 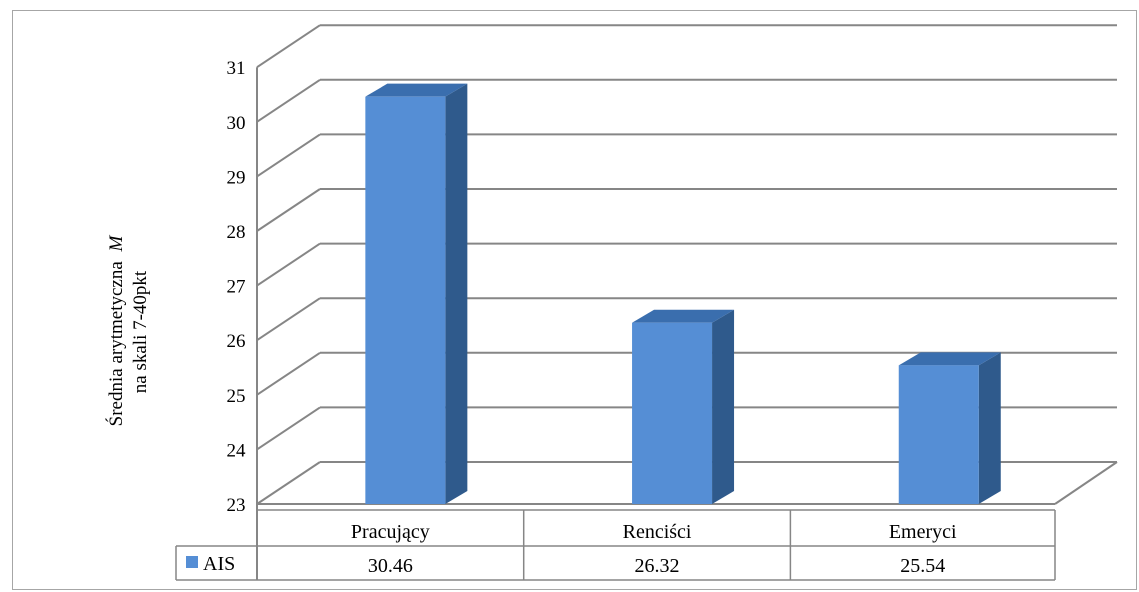 What do you see at coordinates (236, 341) in the screenshot?
I see `y-tick-label-3: 26` at bounding box center [236, 341].